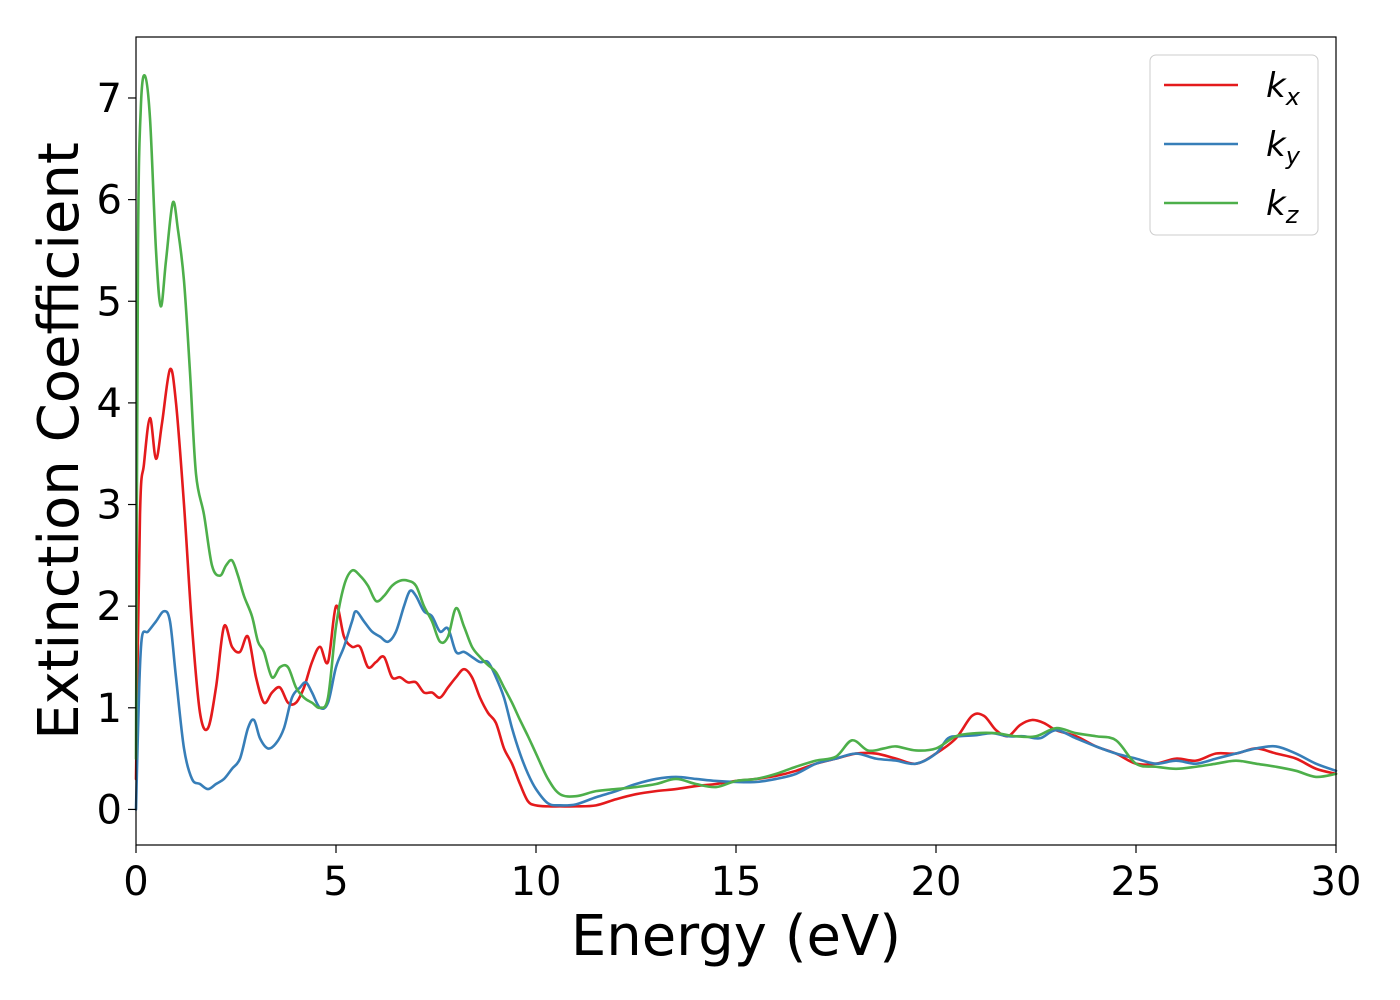 Image resolution: width=1400 pixels, height=1000 pixels. Describe the element at coordinates (135, 882) in the screenshot. I see `x-tick-label: 0` at that location.